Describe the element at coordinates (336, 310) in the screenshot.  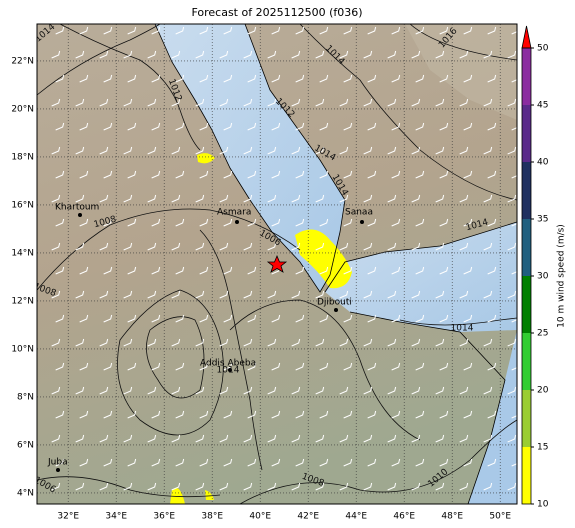
I see `city-dot` at that location.